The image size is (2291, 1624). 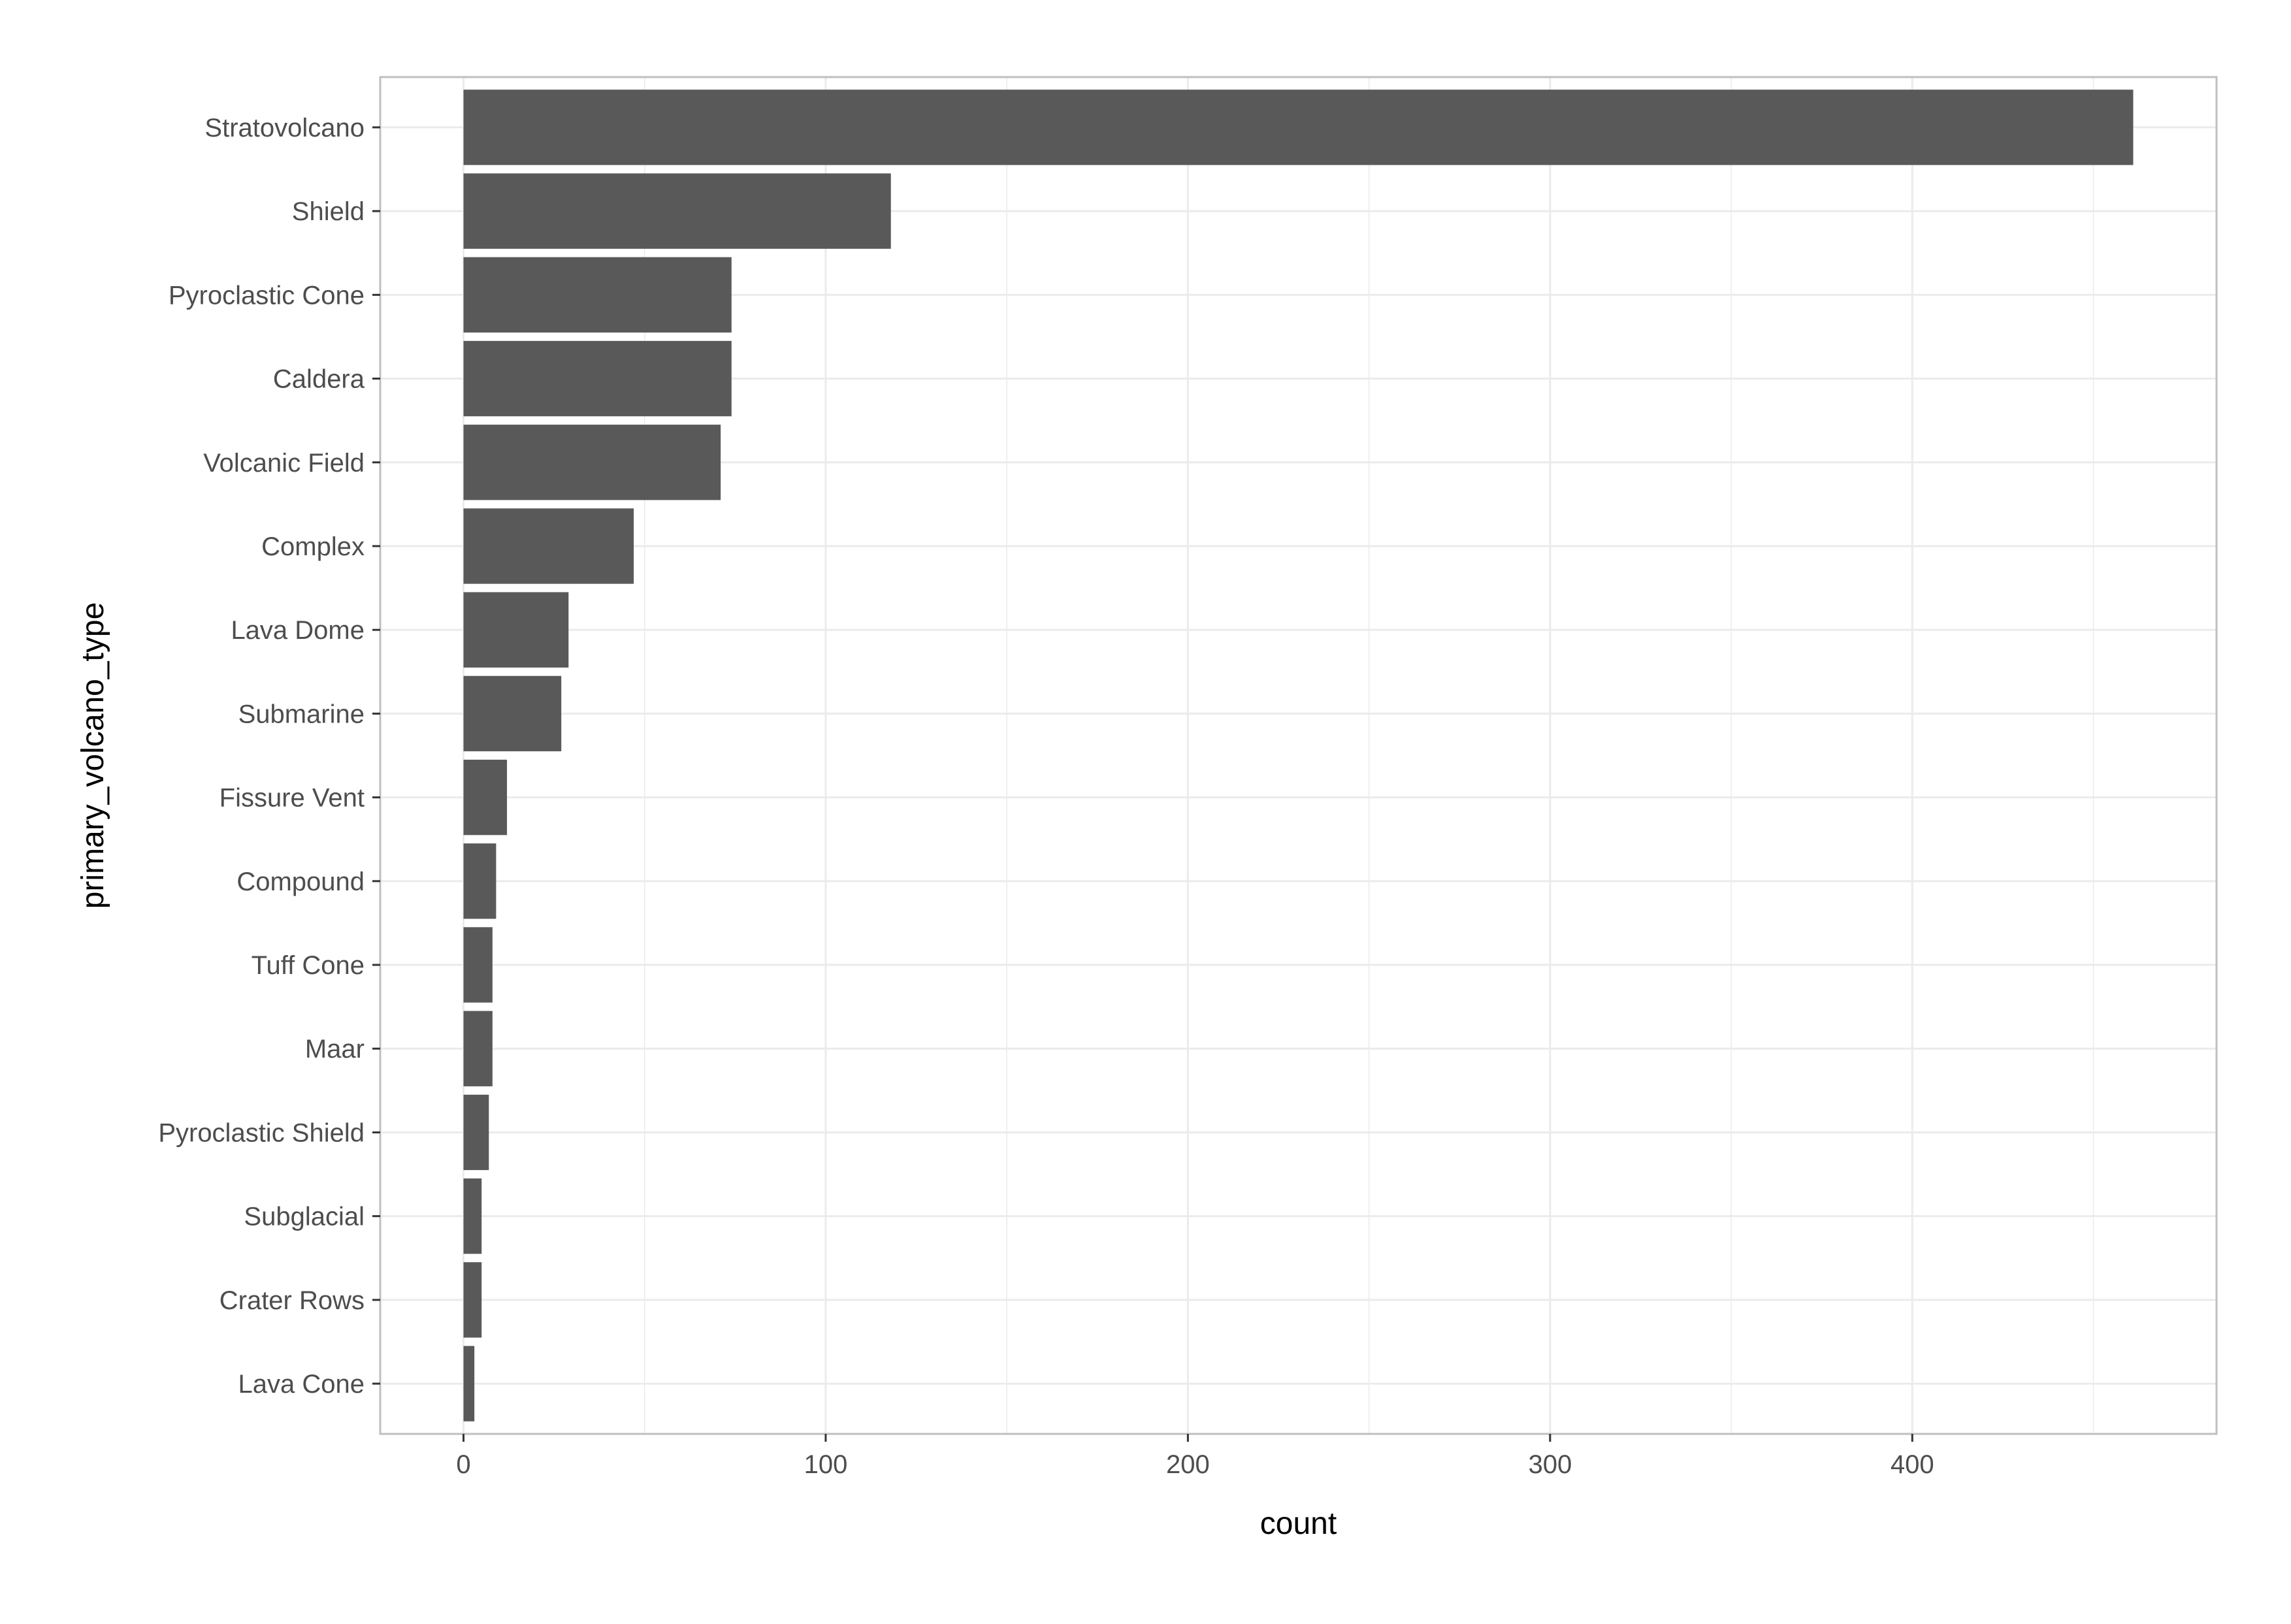 I want to click on bar-volcanic-field, so click(x=592, y=463).